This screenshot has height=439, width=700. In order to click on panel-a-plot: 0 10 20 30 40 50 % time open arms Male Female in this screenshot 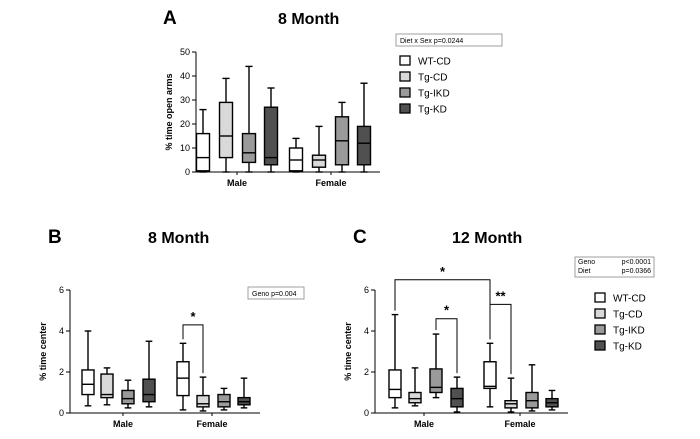, I will do `click(272, 117)`.